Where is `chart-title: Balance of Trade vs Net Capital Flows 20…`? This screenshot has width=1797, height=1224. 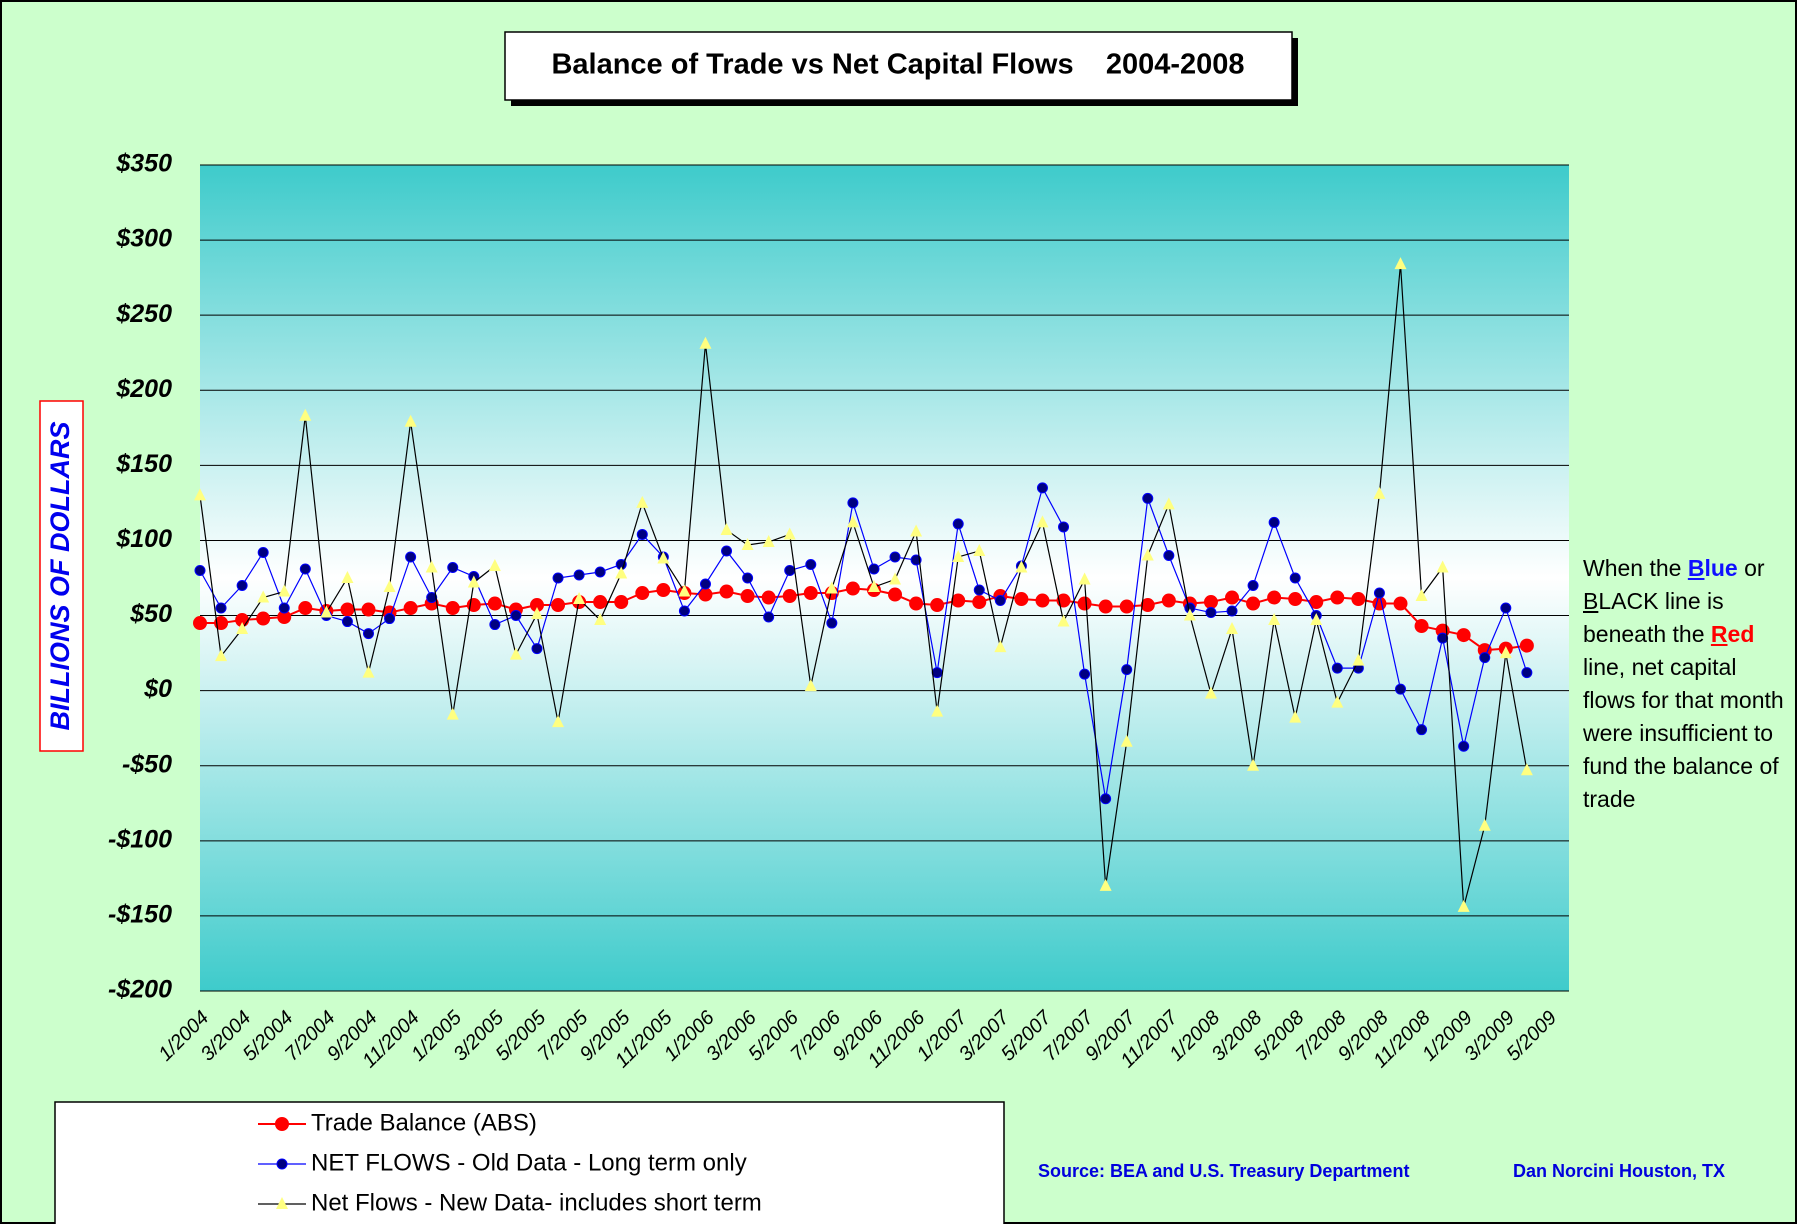
chart-title: Balance of Trade vs Net Capital Flows 20… is located at coordinates (897, 65).